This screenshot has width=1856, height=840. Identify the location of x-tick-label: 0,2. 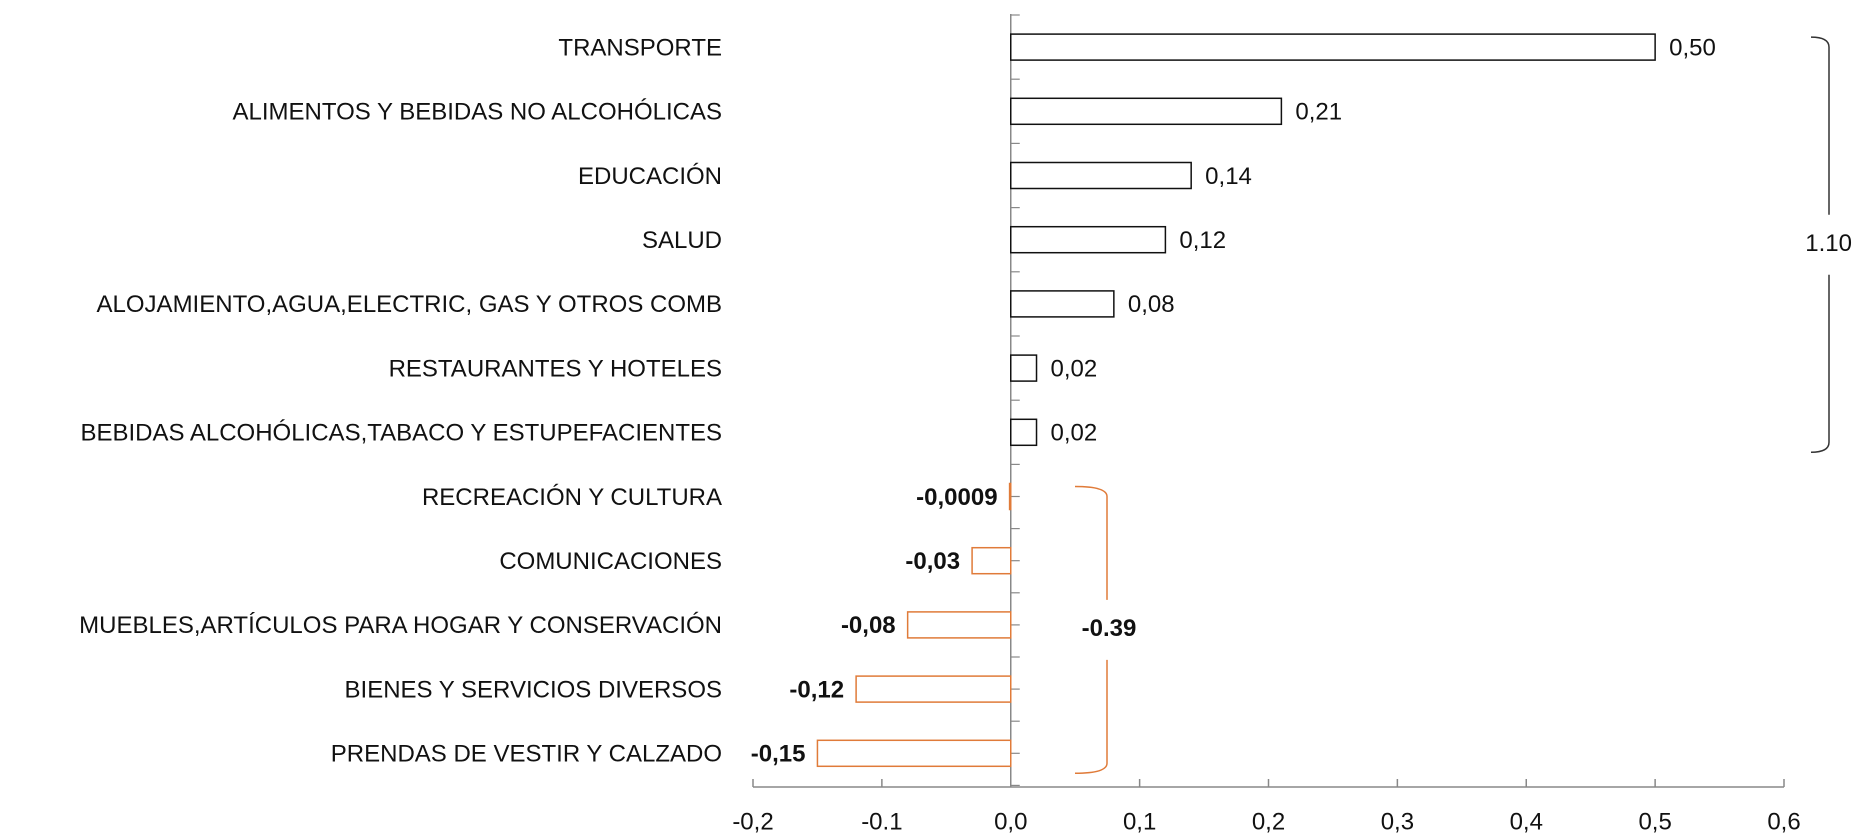
(1268, 821).